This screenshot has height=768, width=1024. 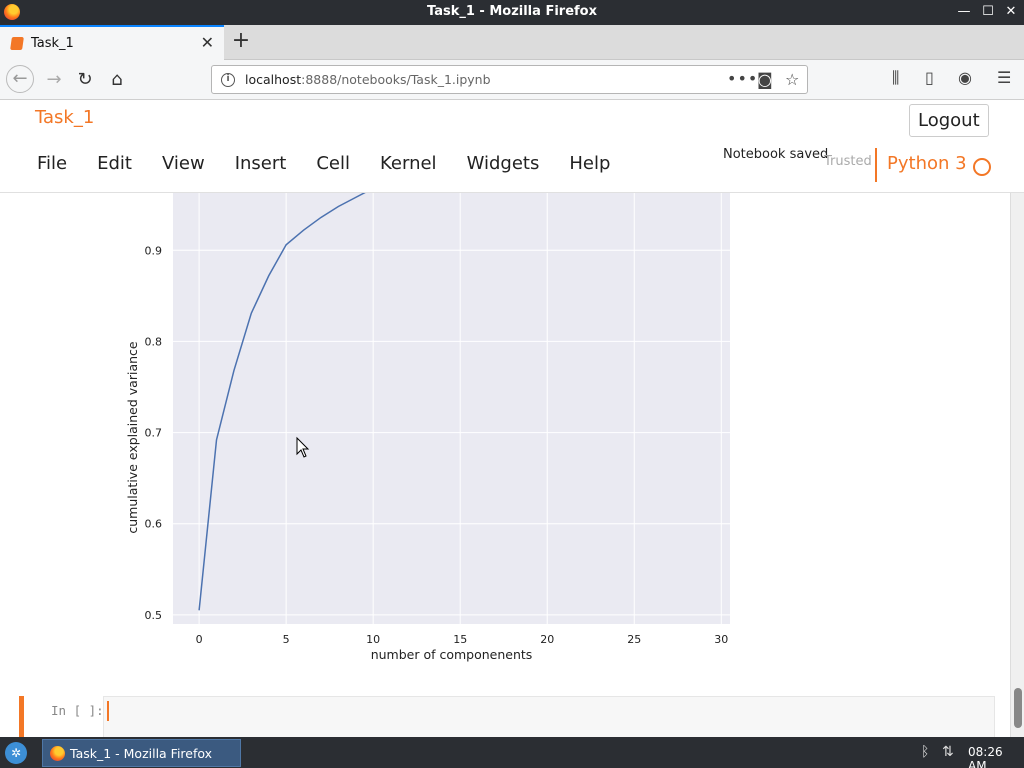 I want to click on series-group, so click(x=282, y=402).